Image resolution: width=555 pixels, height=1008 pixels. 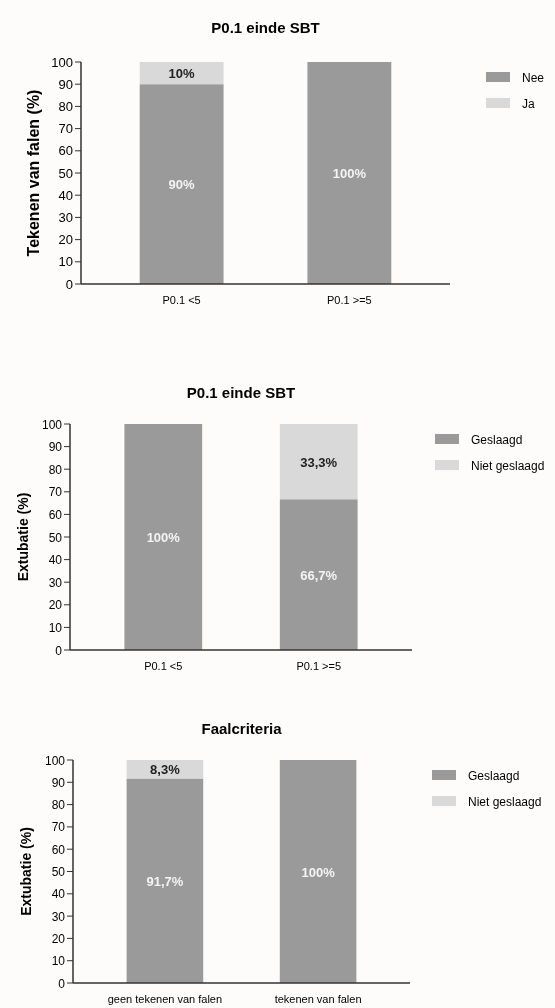 What do you see at coordinates (182, 74) in the screenshot?
I see `data-label: 10%` at bounding box center [182, 74].